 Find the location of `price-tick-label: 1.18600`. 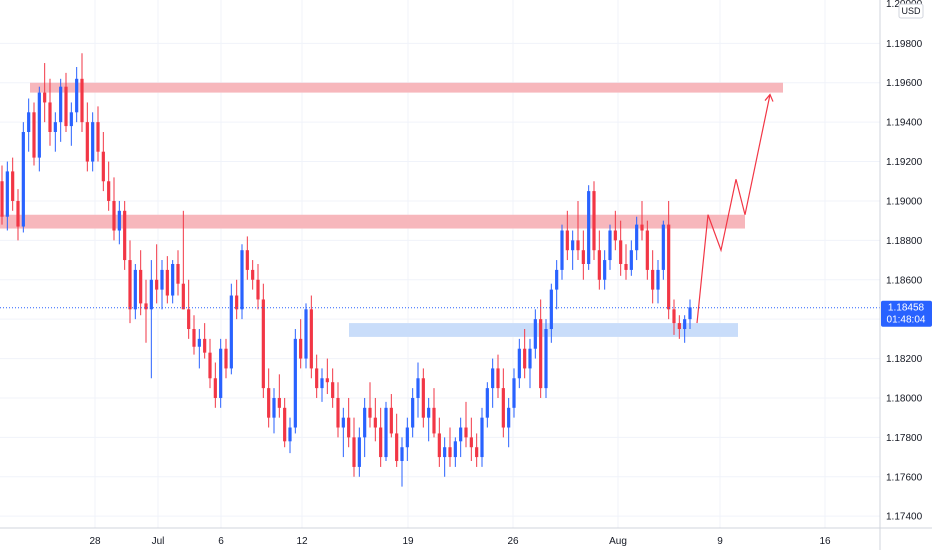

price-tick-label: 1.18600 is located at coordinates (904, 280).